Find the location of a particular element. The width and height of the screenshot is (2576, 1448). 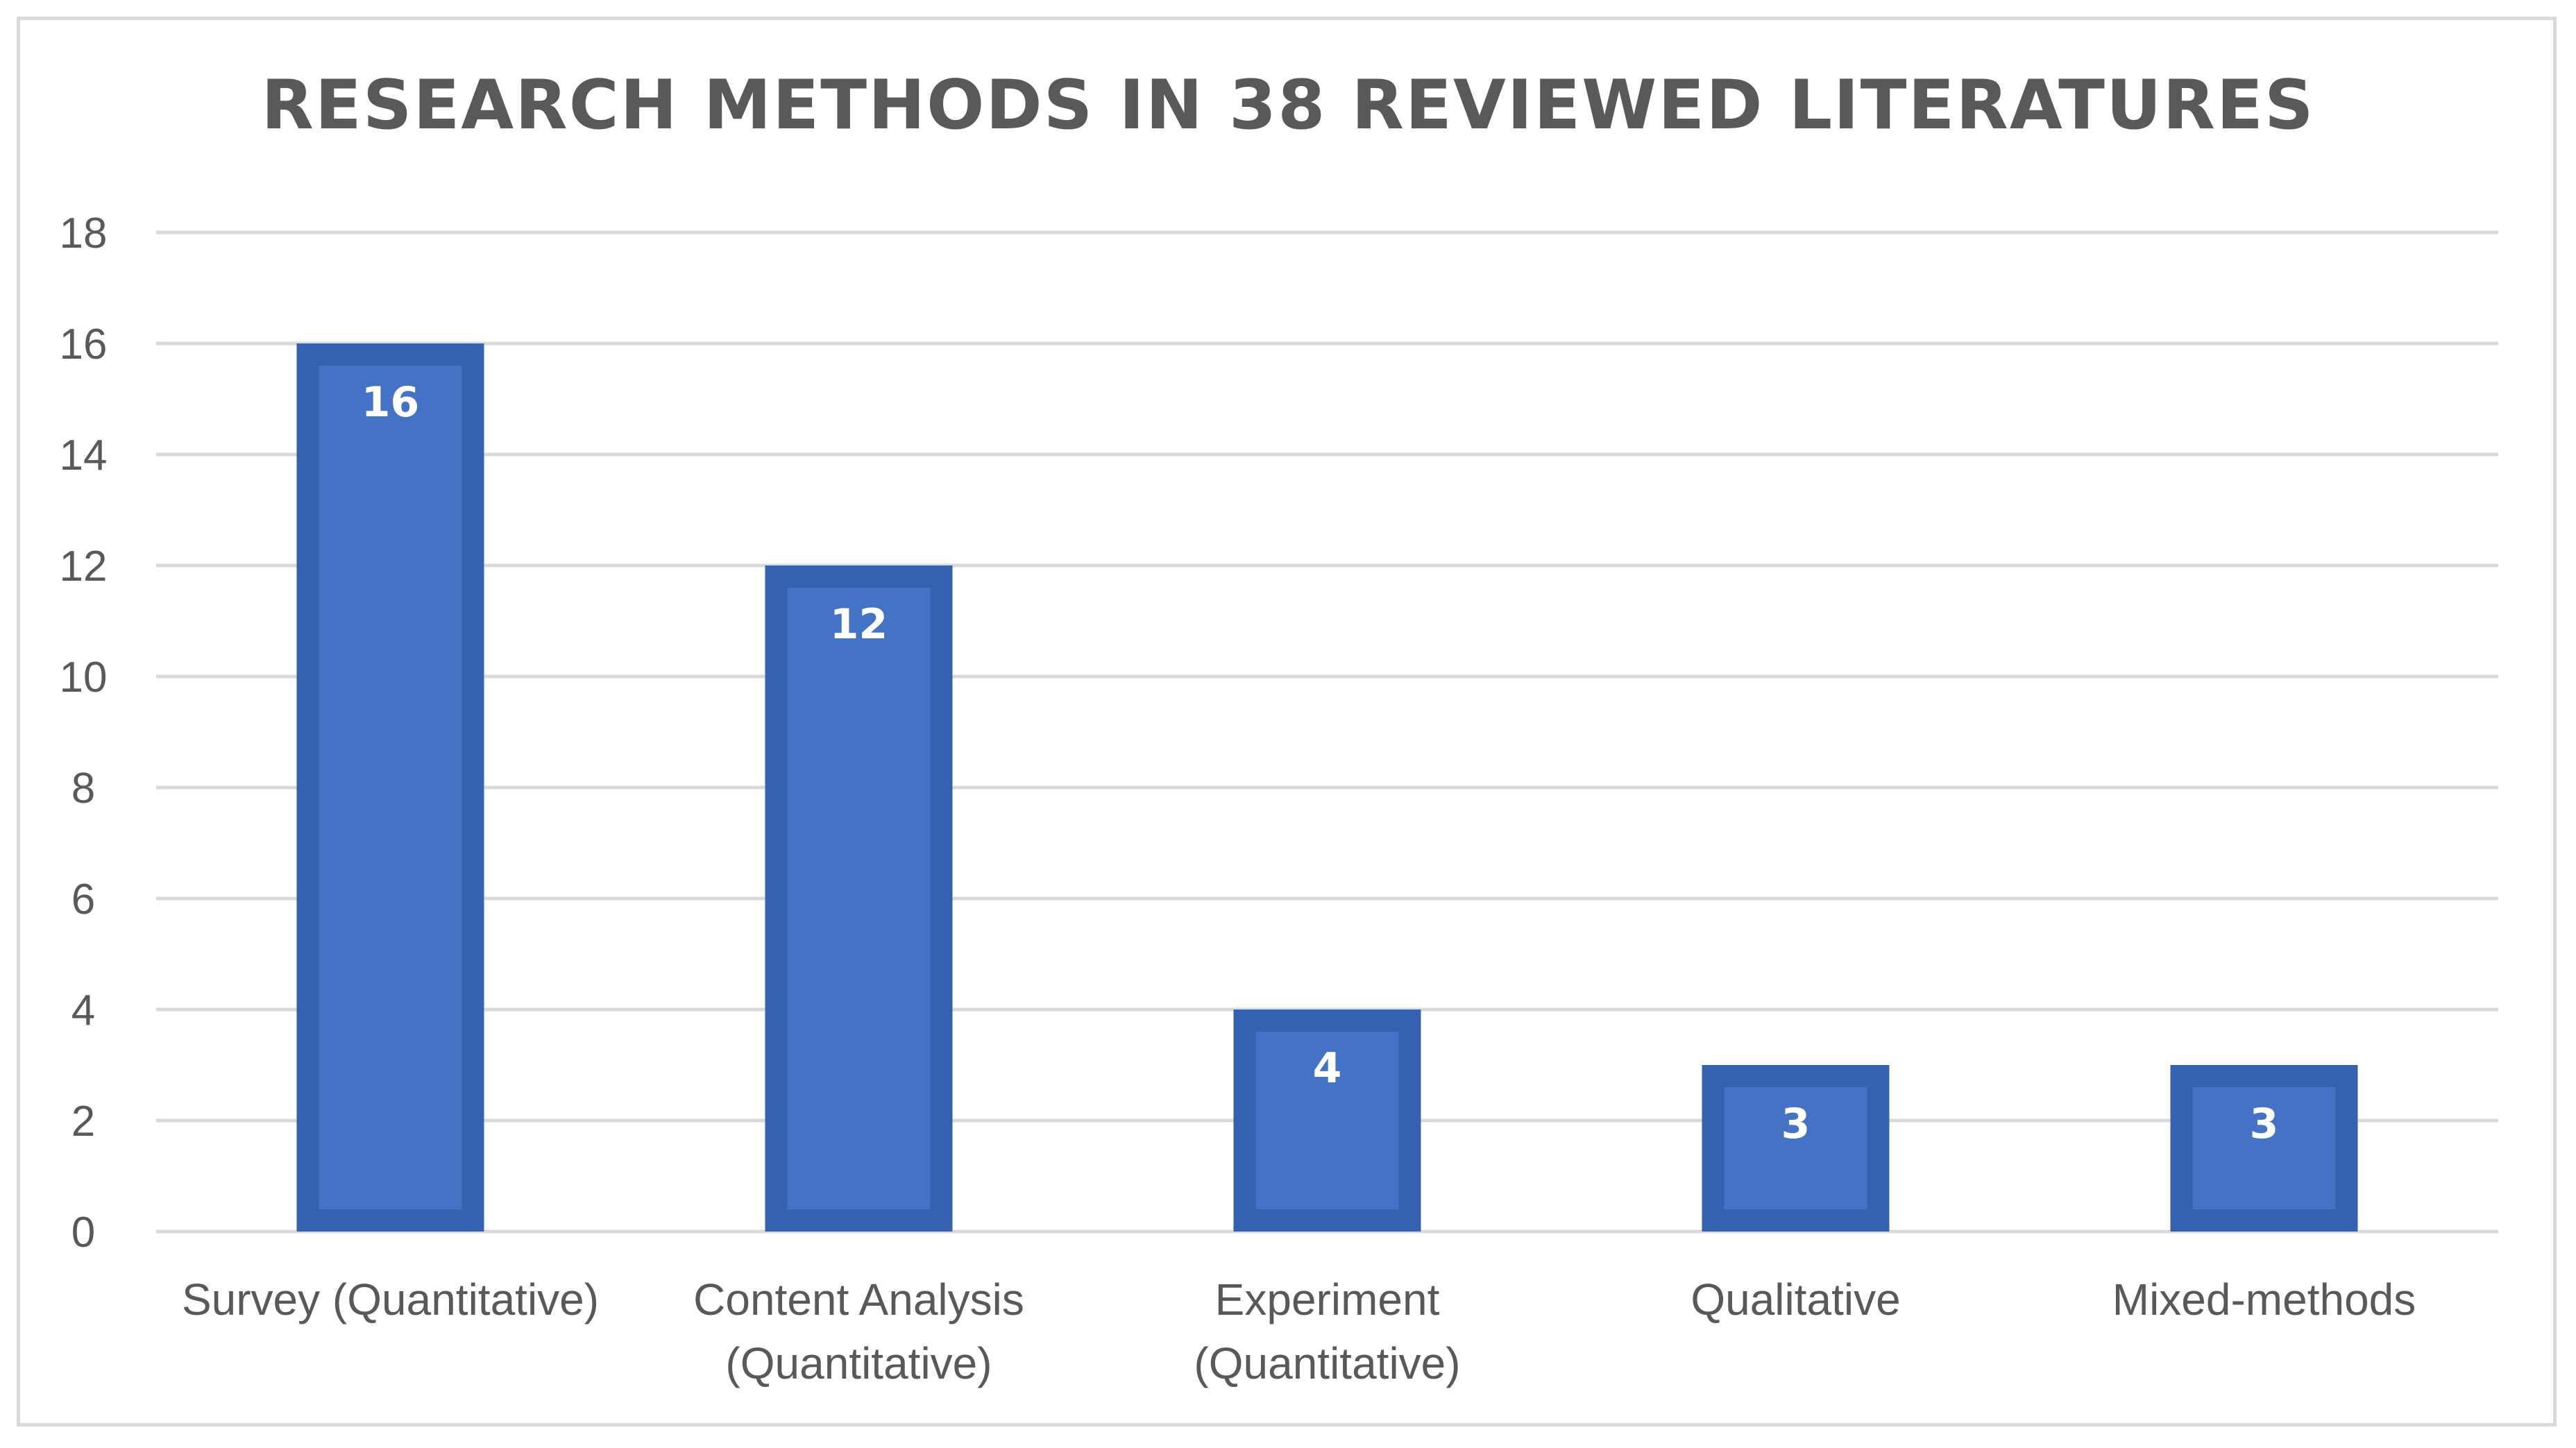

x-tick-label: Mixed-methods is located at coordinates (2264, 1300).